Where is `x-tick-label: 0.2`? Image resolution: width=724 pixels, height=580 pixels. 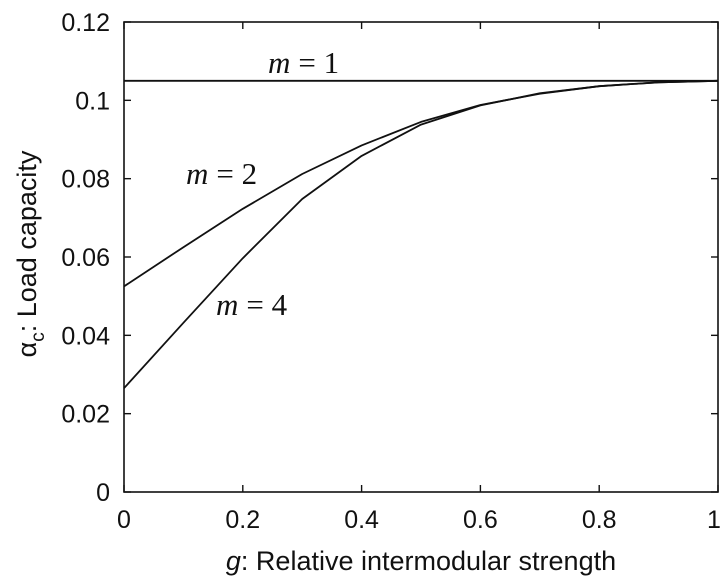 x-tick-label: 0.2 is located at coordinates (242, 520).